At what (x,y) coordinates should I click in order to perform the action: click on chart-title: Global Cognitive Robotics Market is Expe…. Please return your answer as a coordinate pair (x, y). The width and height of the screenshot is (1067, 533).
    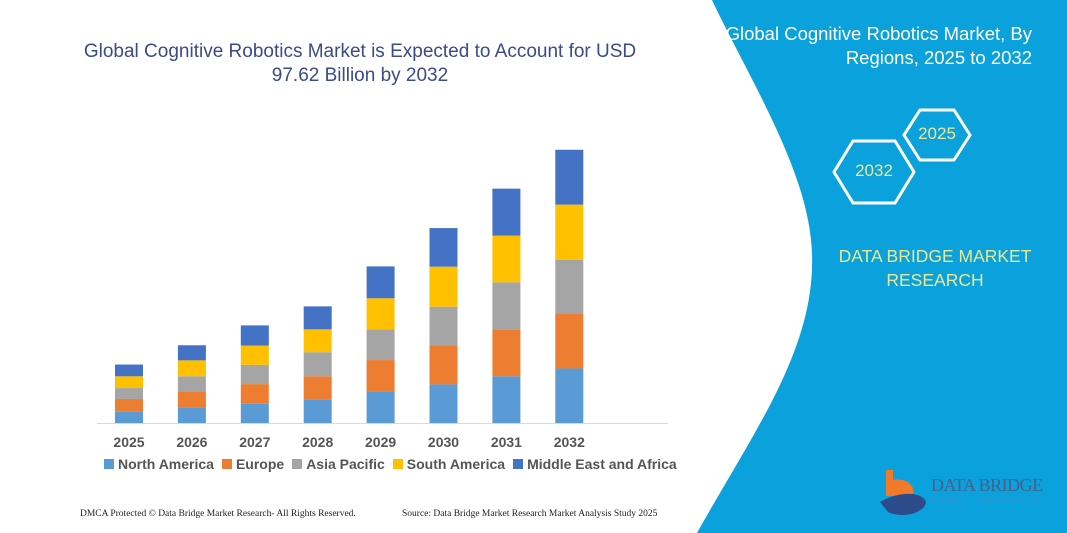
    Looking at the image, I should click on (360, 63).